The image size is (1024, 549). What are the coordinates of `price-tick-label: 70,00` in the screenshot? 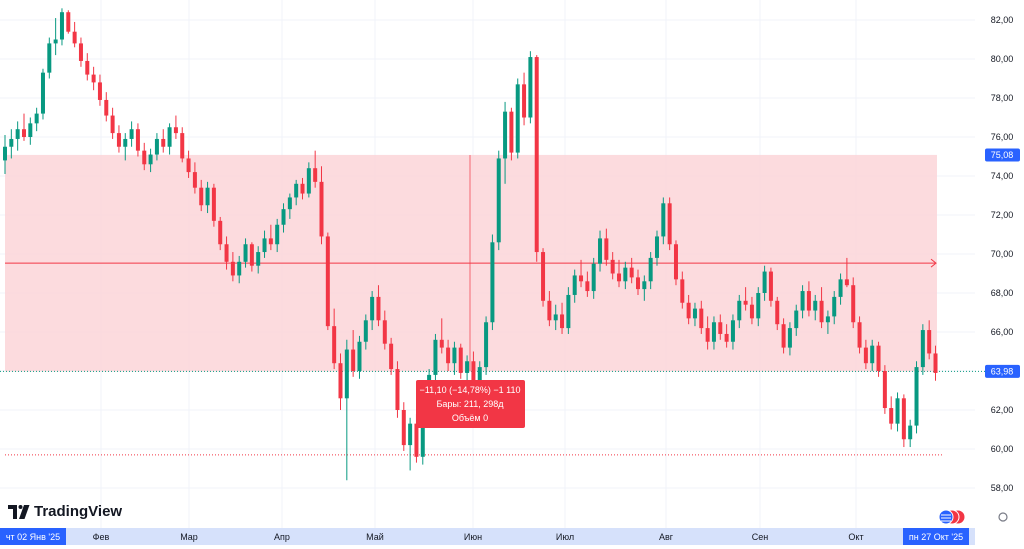 It's located at (1002, 254).